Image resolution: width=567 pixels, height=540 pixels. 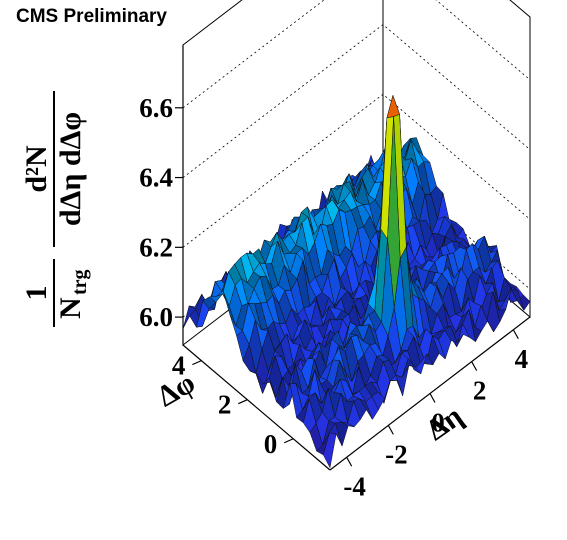 I want to click on z-label-numerator: 1, so click(x=36, y=293).